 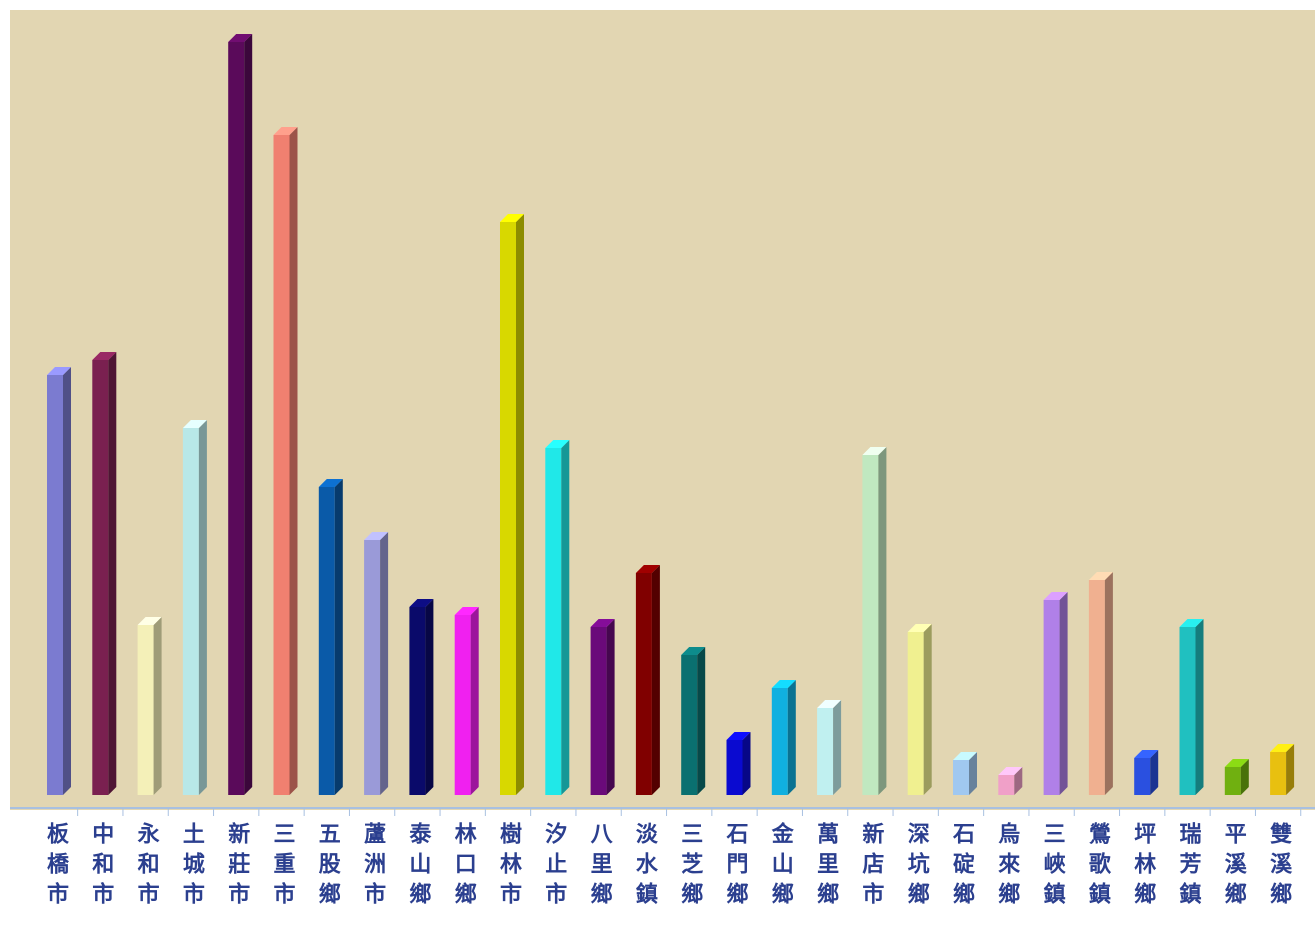 I want to click on x-tick-label: 三重市, so click(x=282, y=867).